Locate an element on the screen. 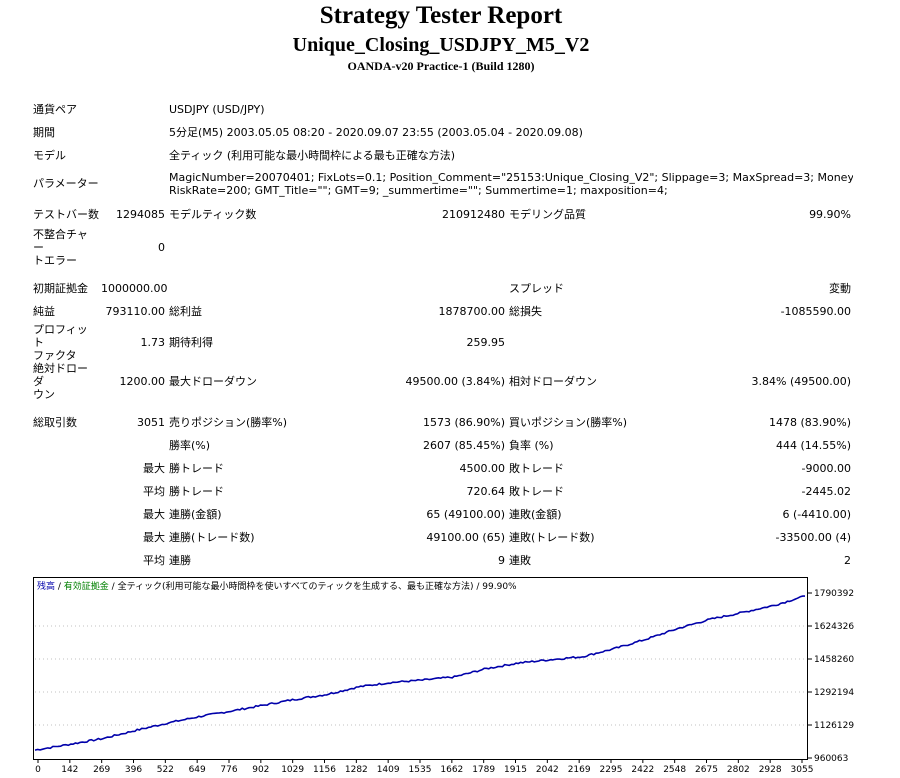  y-tick-label: 1624326 is located at coordinates (834, 627).